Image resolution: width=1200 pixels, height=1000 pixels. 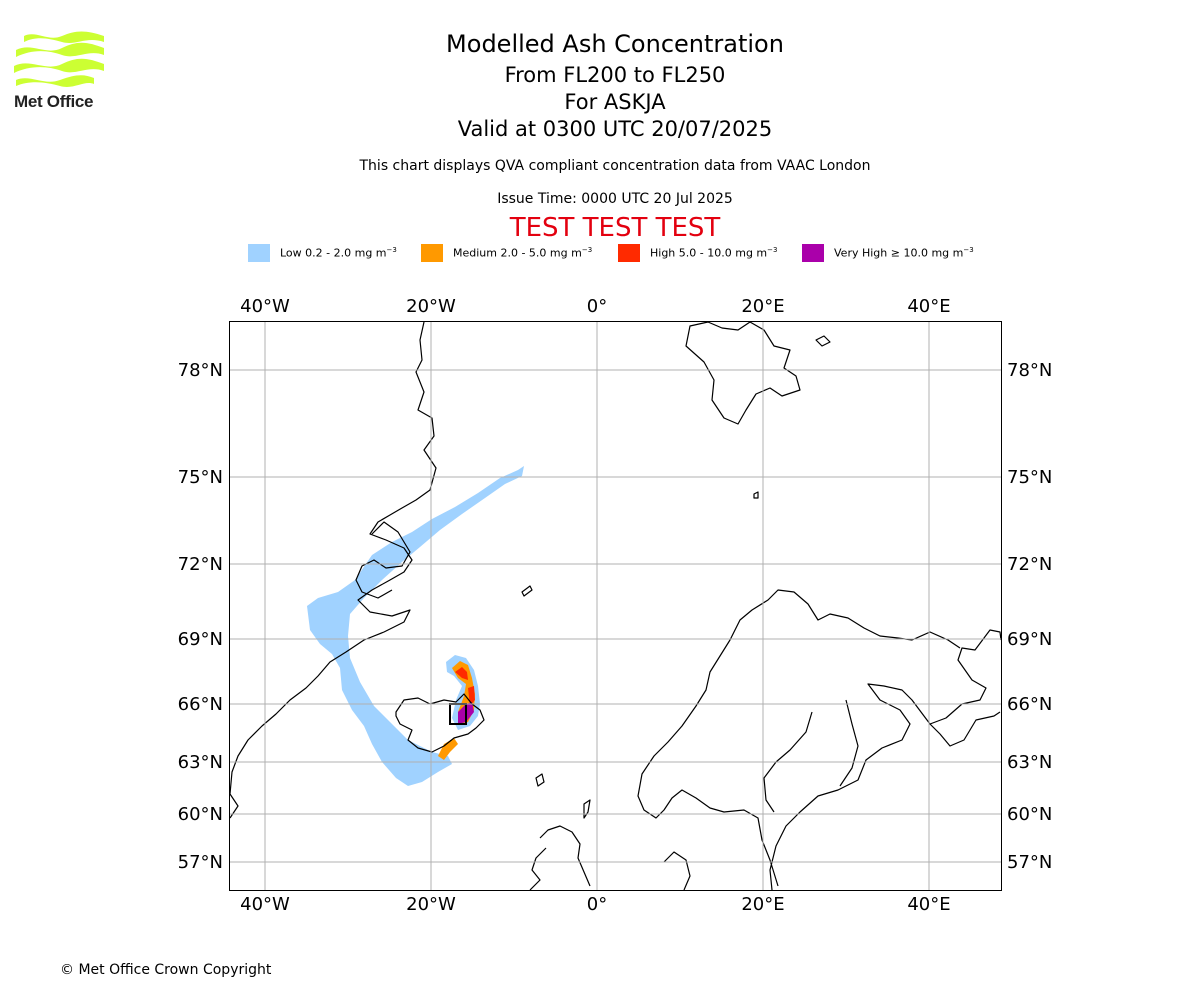 I want to click on chart-title: Modelled Ash Concentration, so click(x=615, y=44).